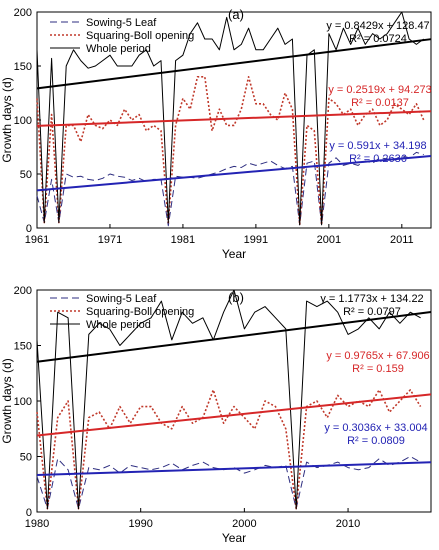 The height and width of the screenshot is (550, 439). I want to click on trend-equation: y = 1.1773x + 134.22, so click(371, 299).